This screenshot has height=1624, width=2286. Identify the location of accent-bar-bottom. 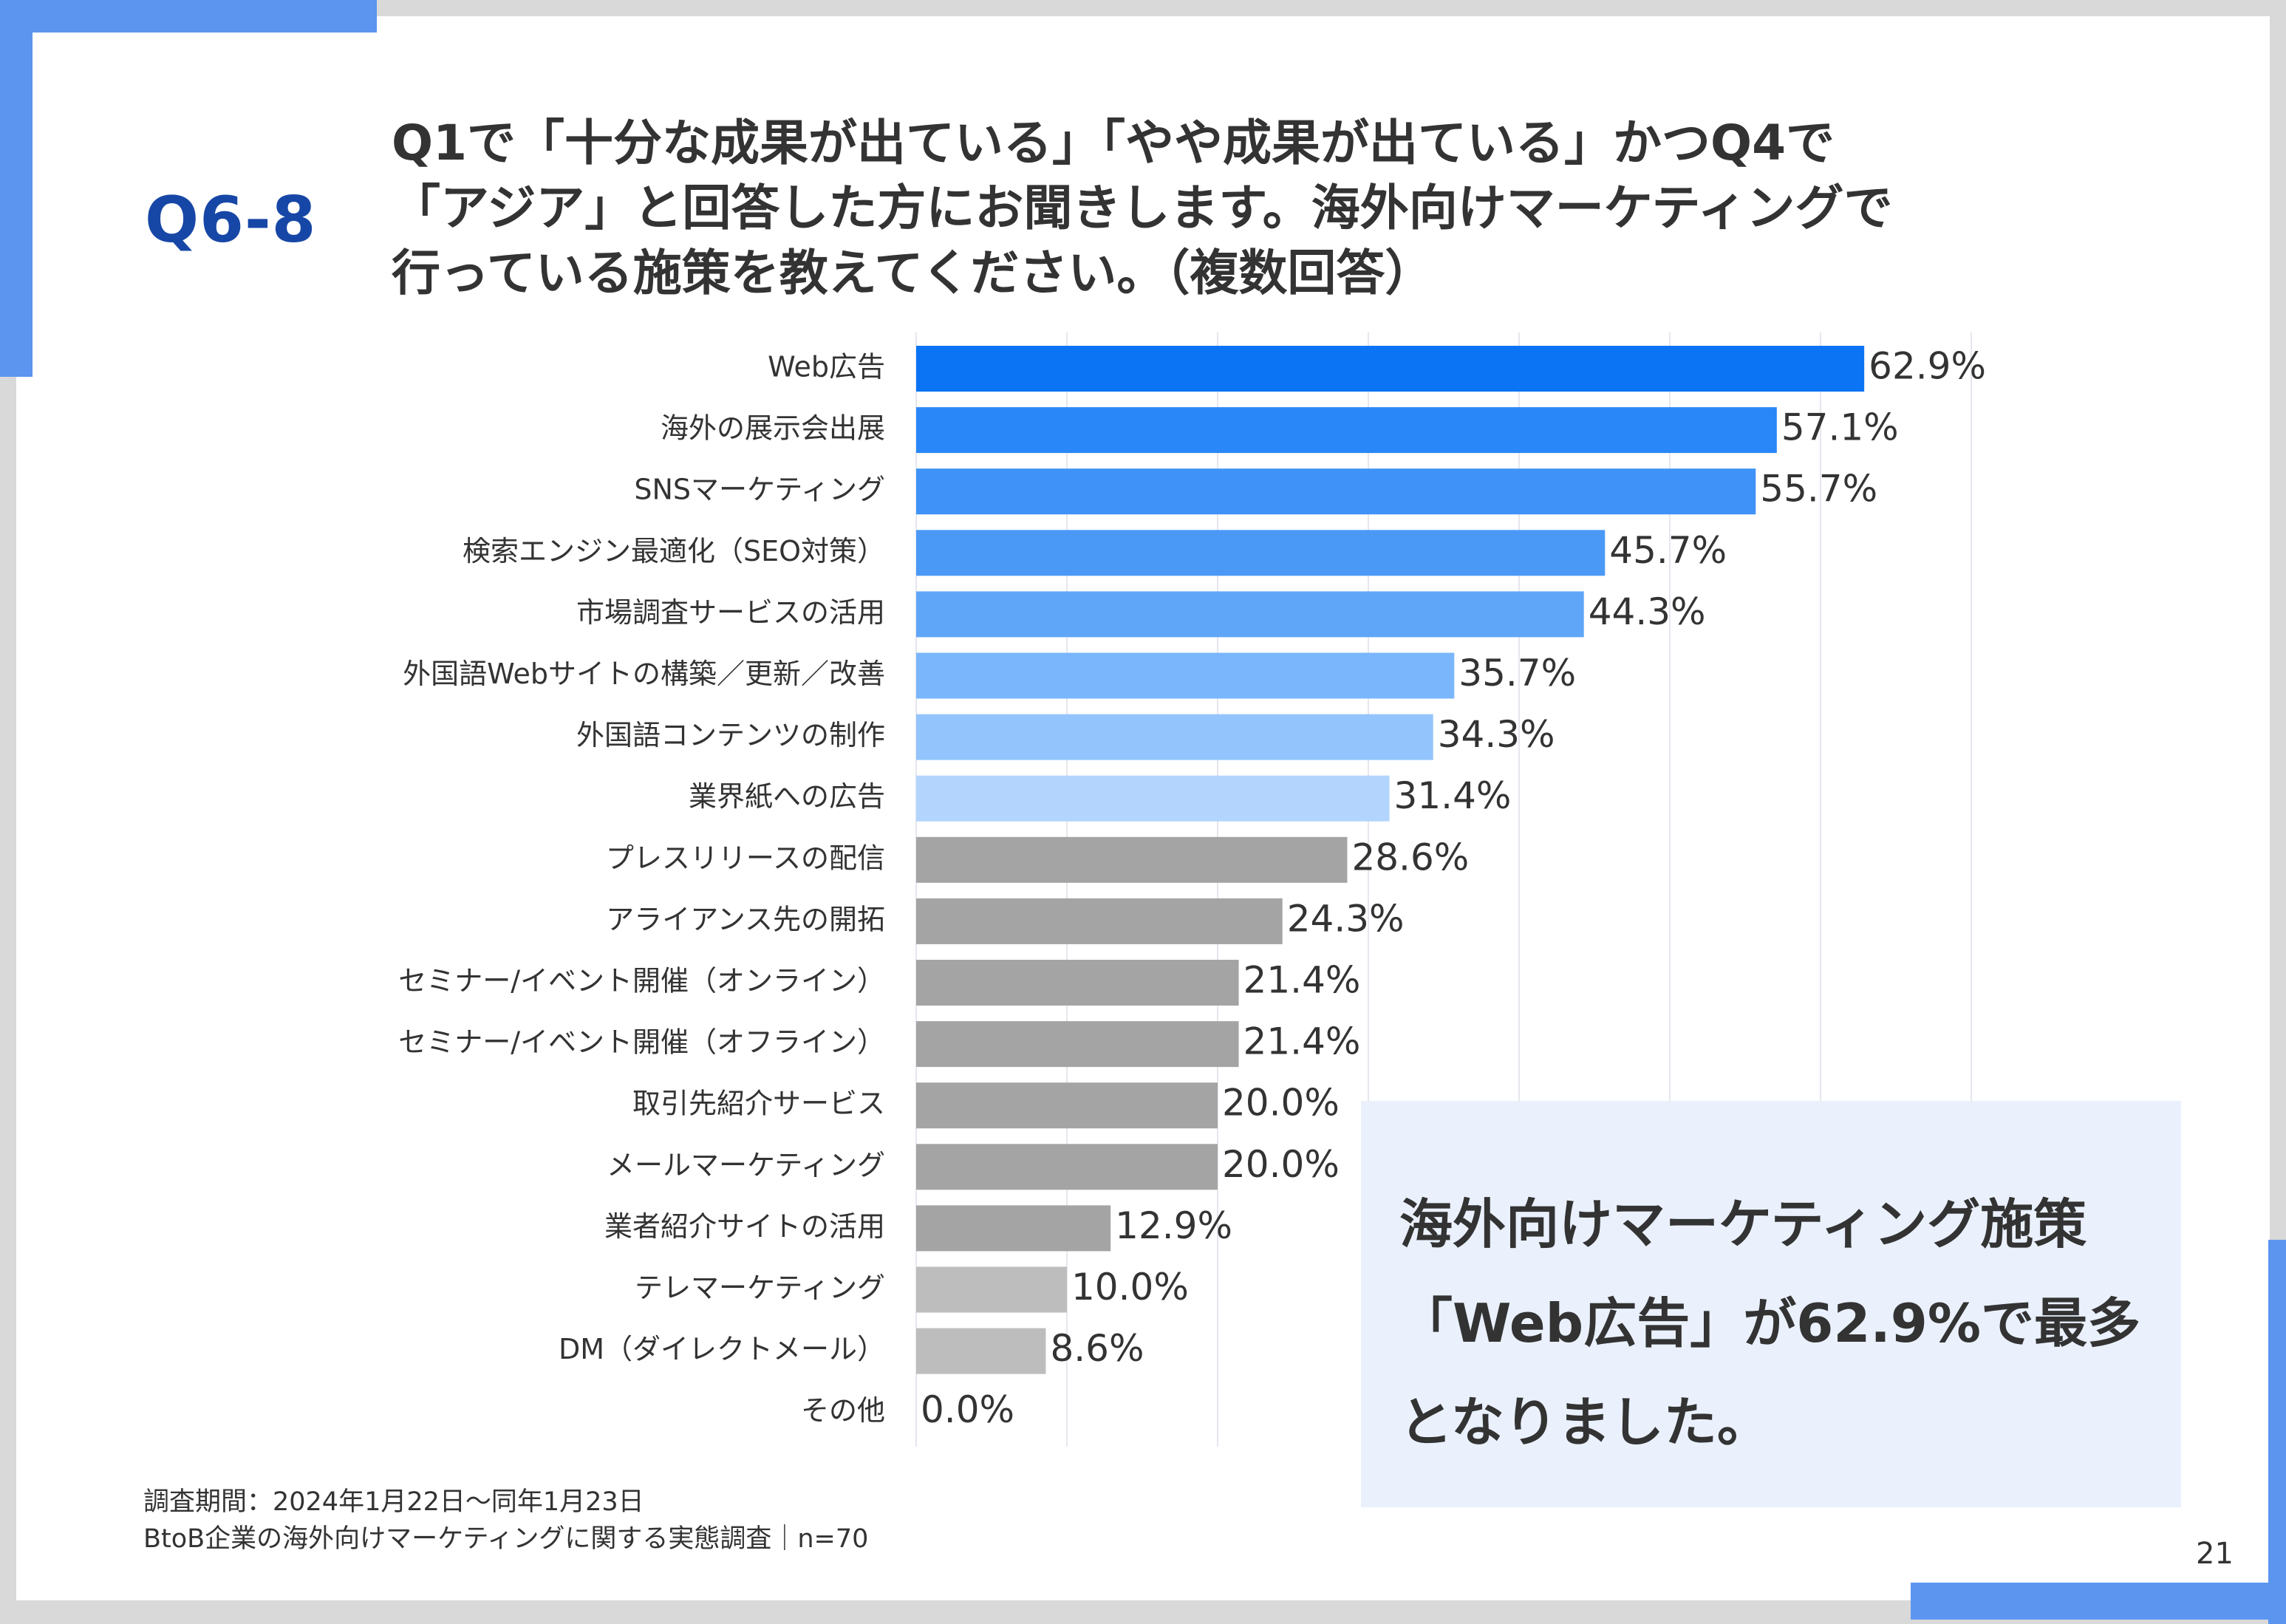
(2098, 1601).